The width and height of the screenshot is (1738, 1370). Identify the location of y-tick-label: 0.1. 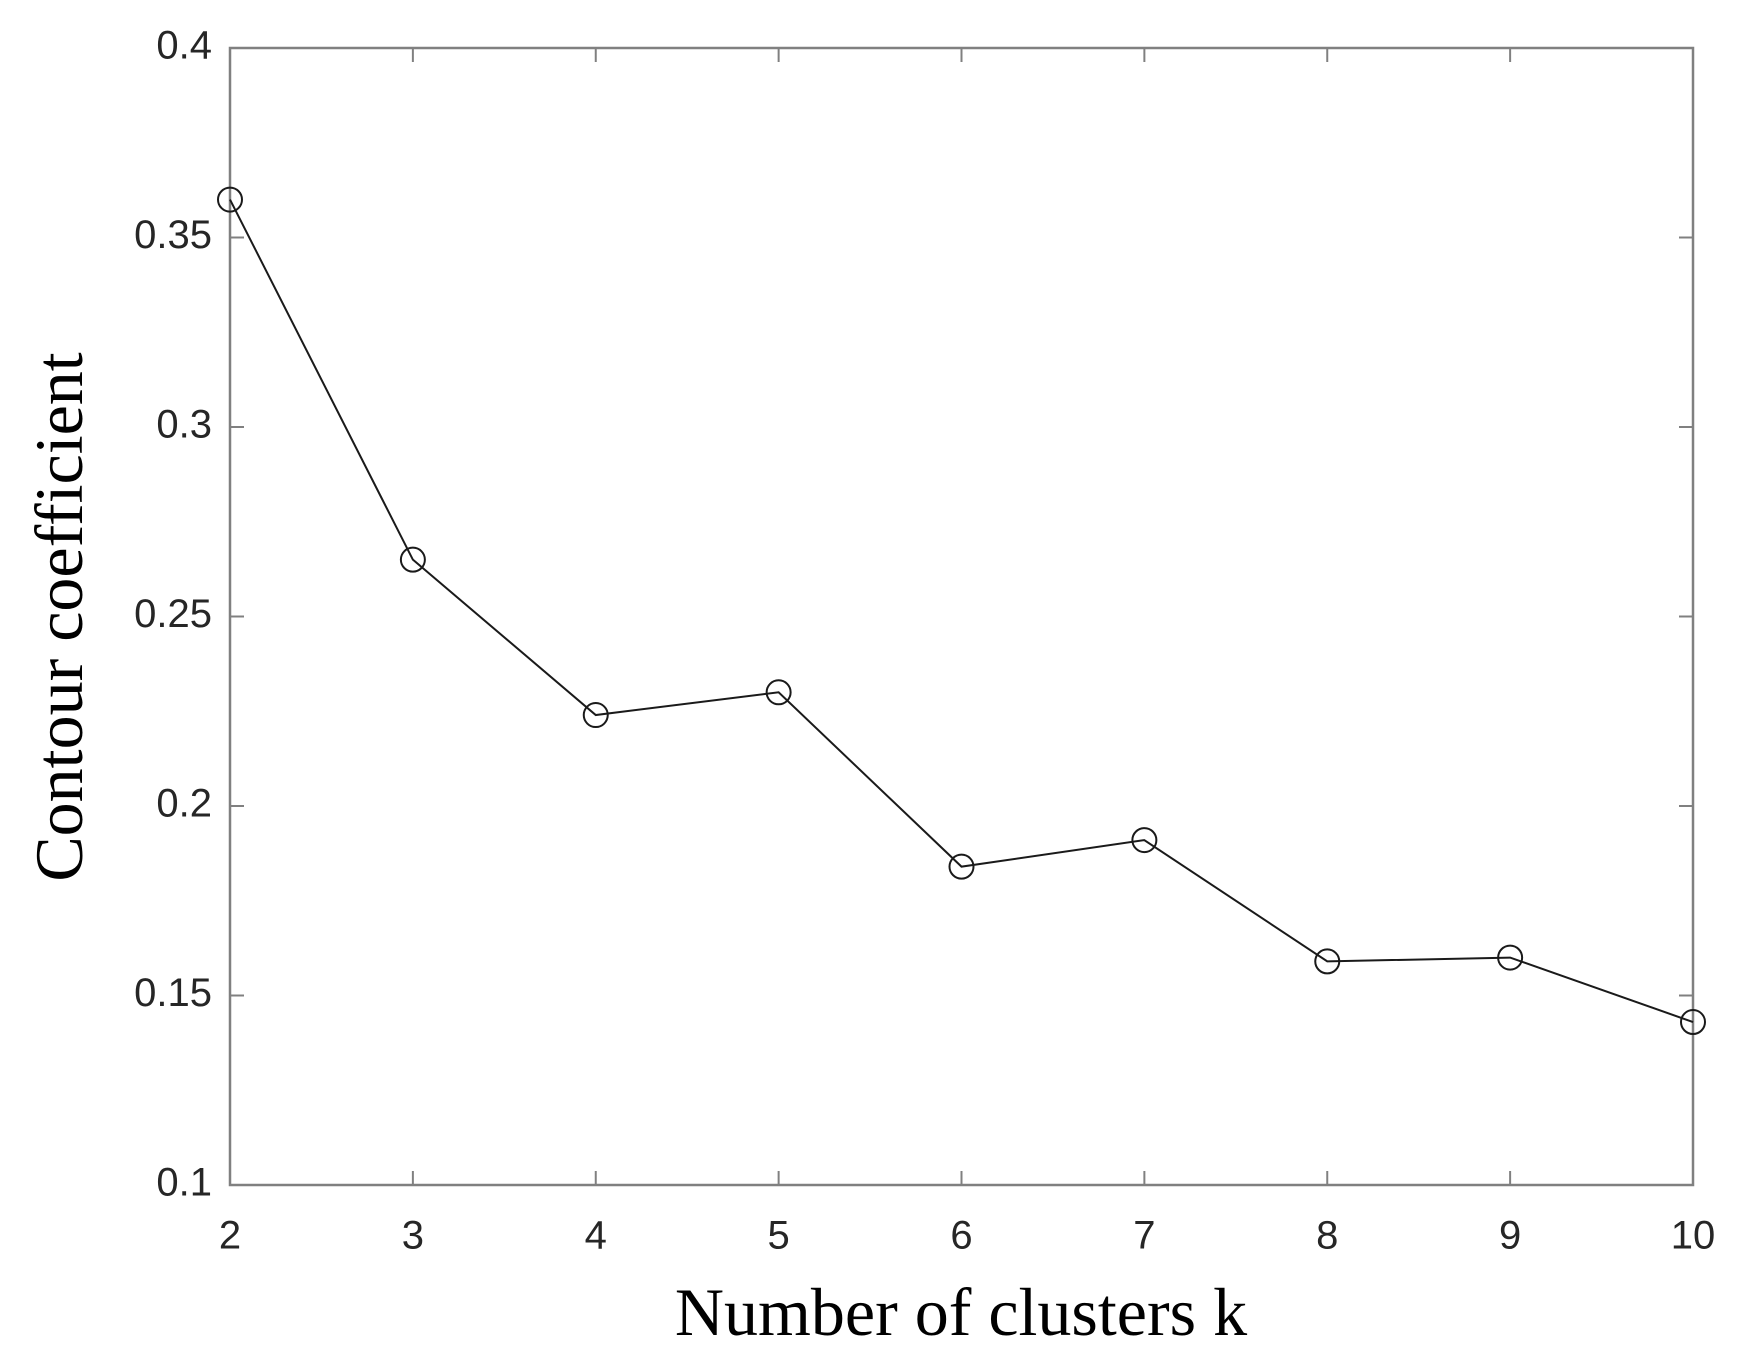
(184, 1183).